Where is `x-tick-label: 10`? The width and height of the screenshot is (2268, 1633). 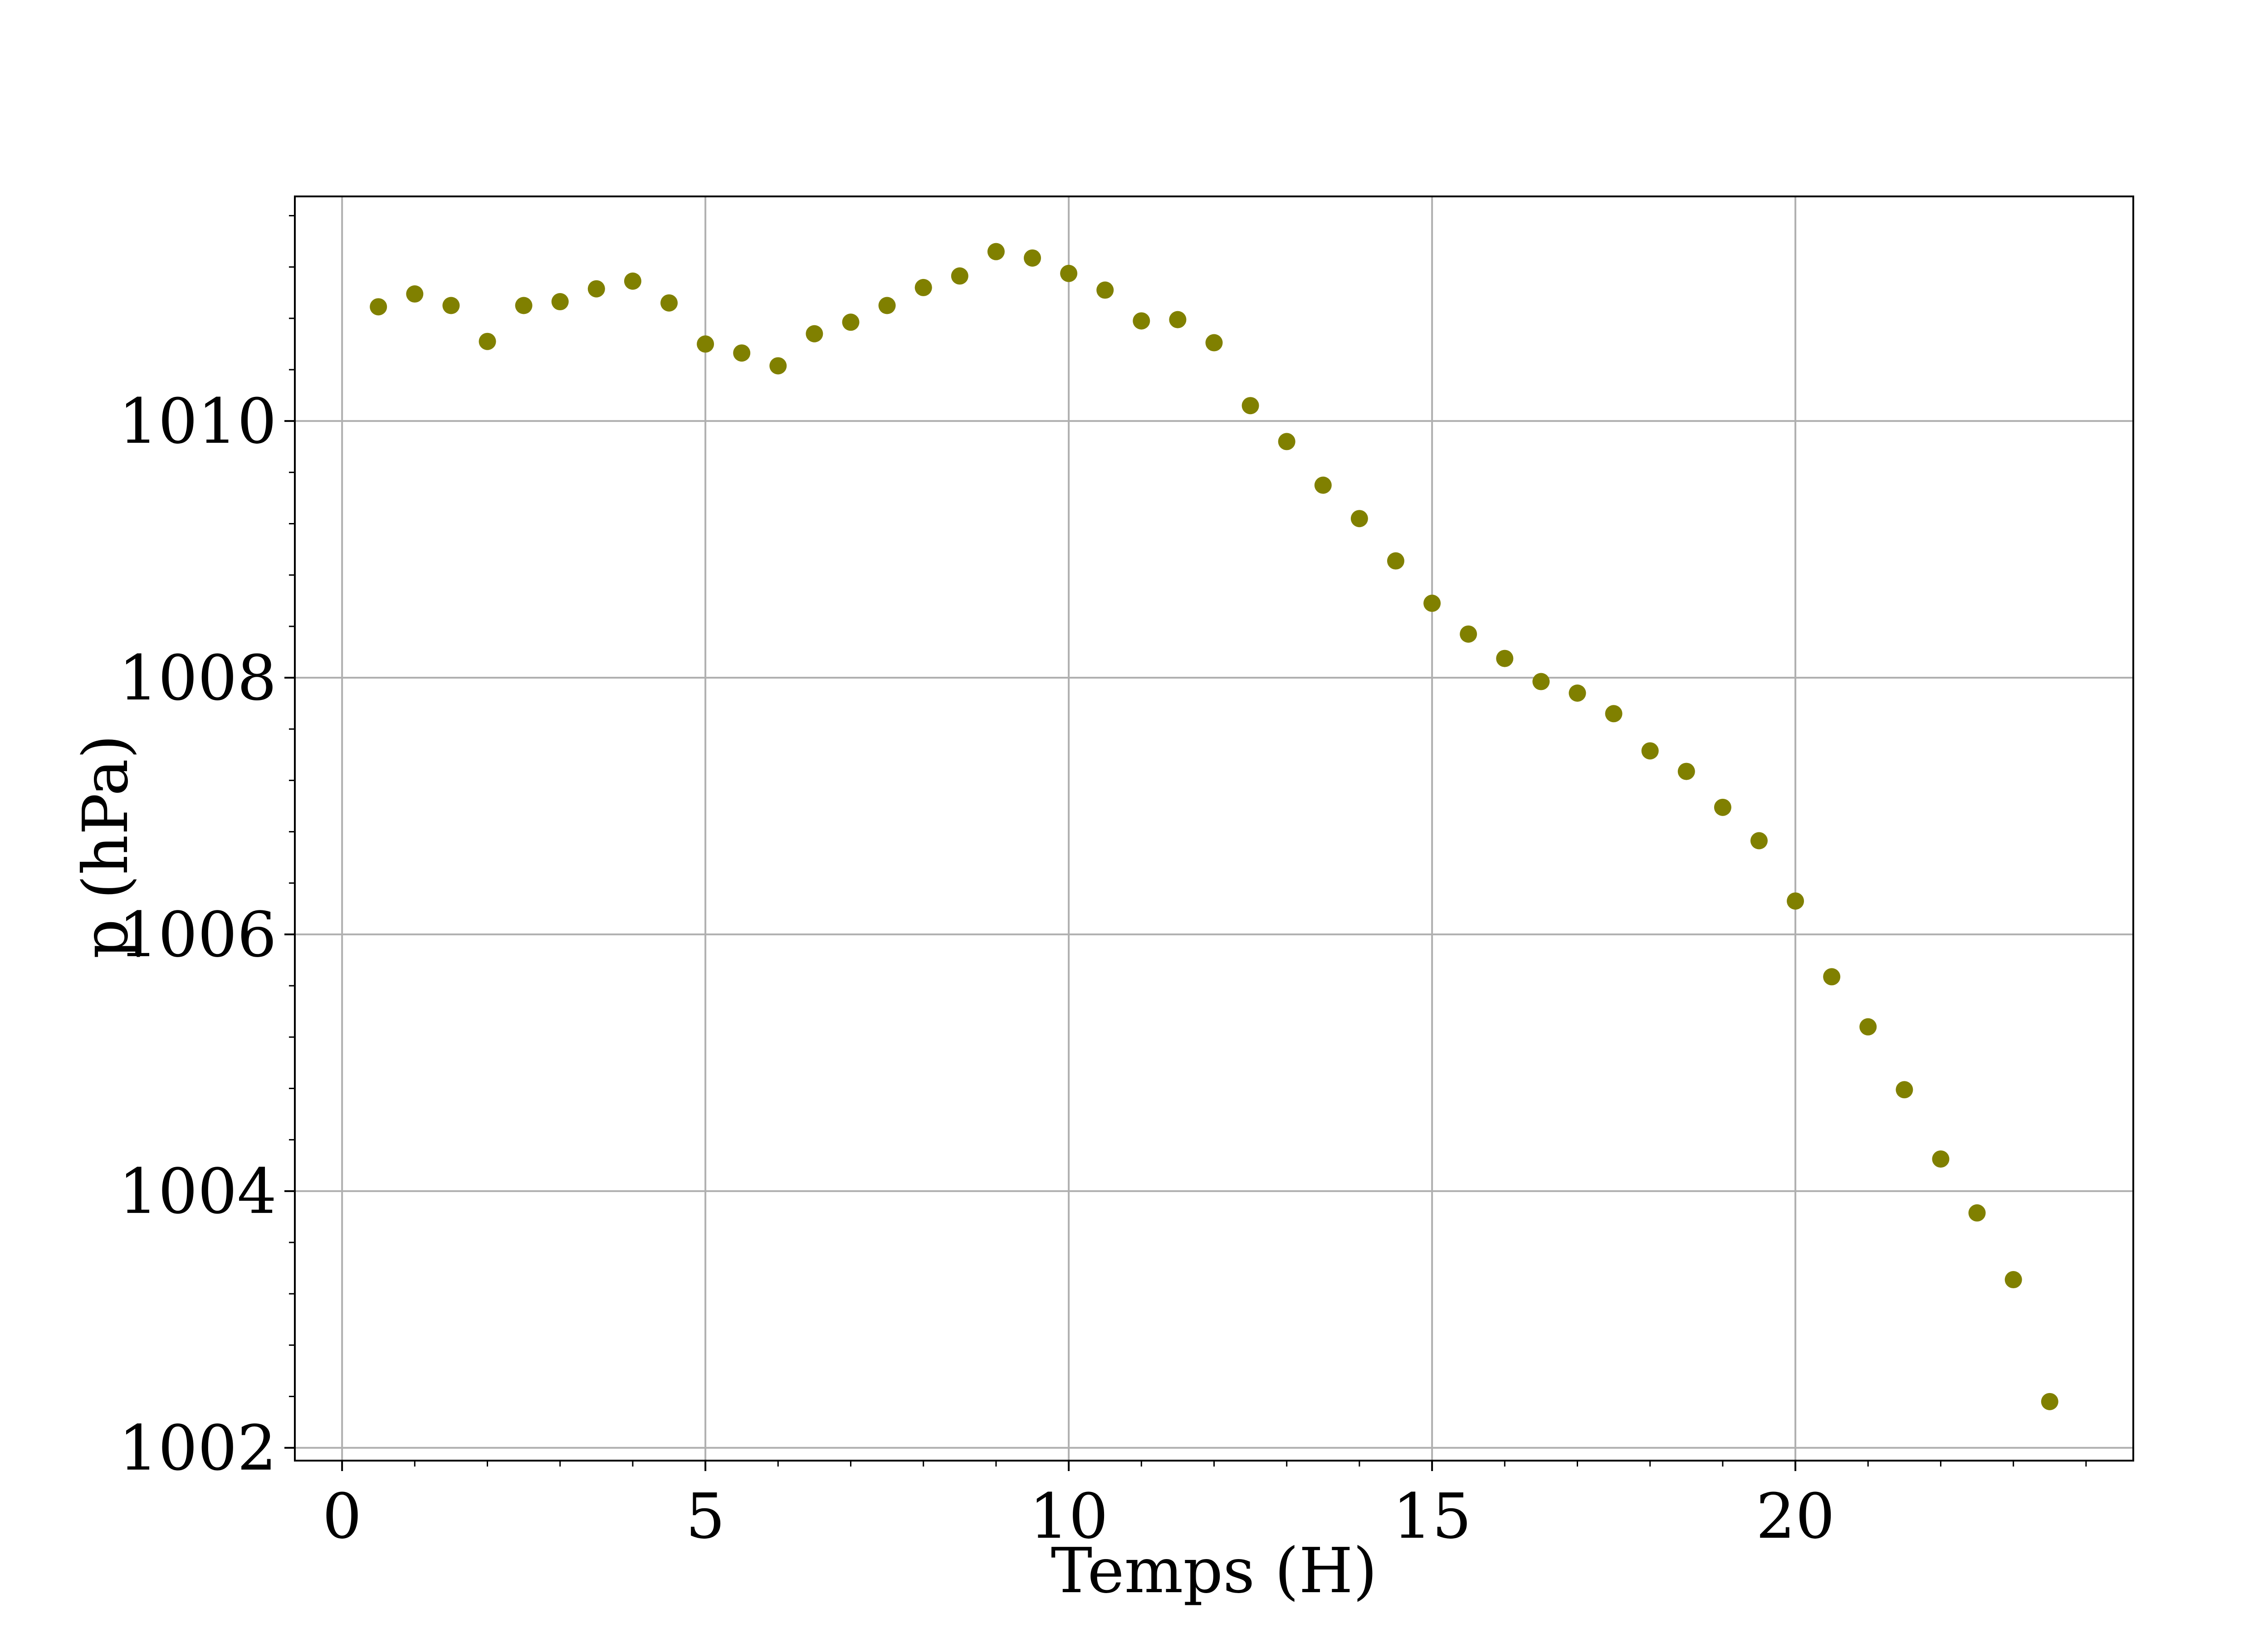 x-tick-label: 10 is located at coordinates (1068, 1517).